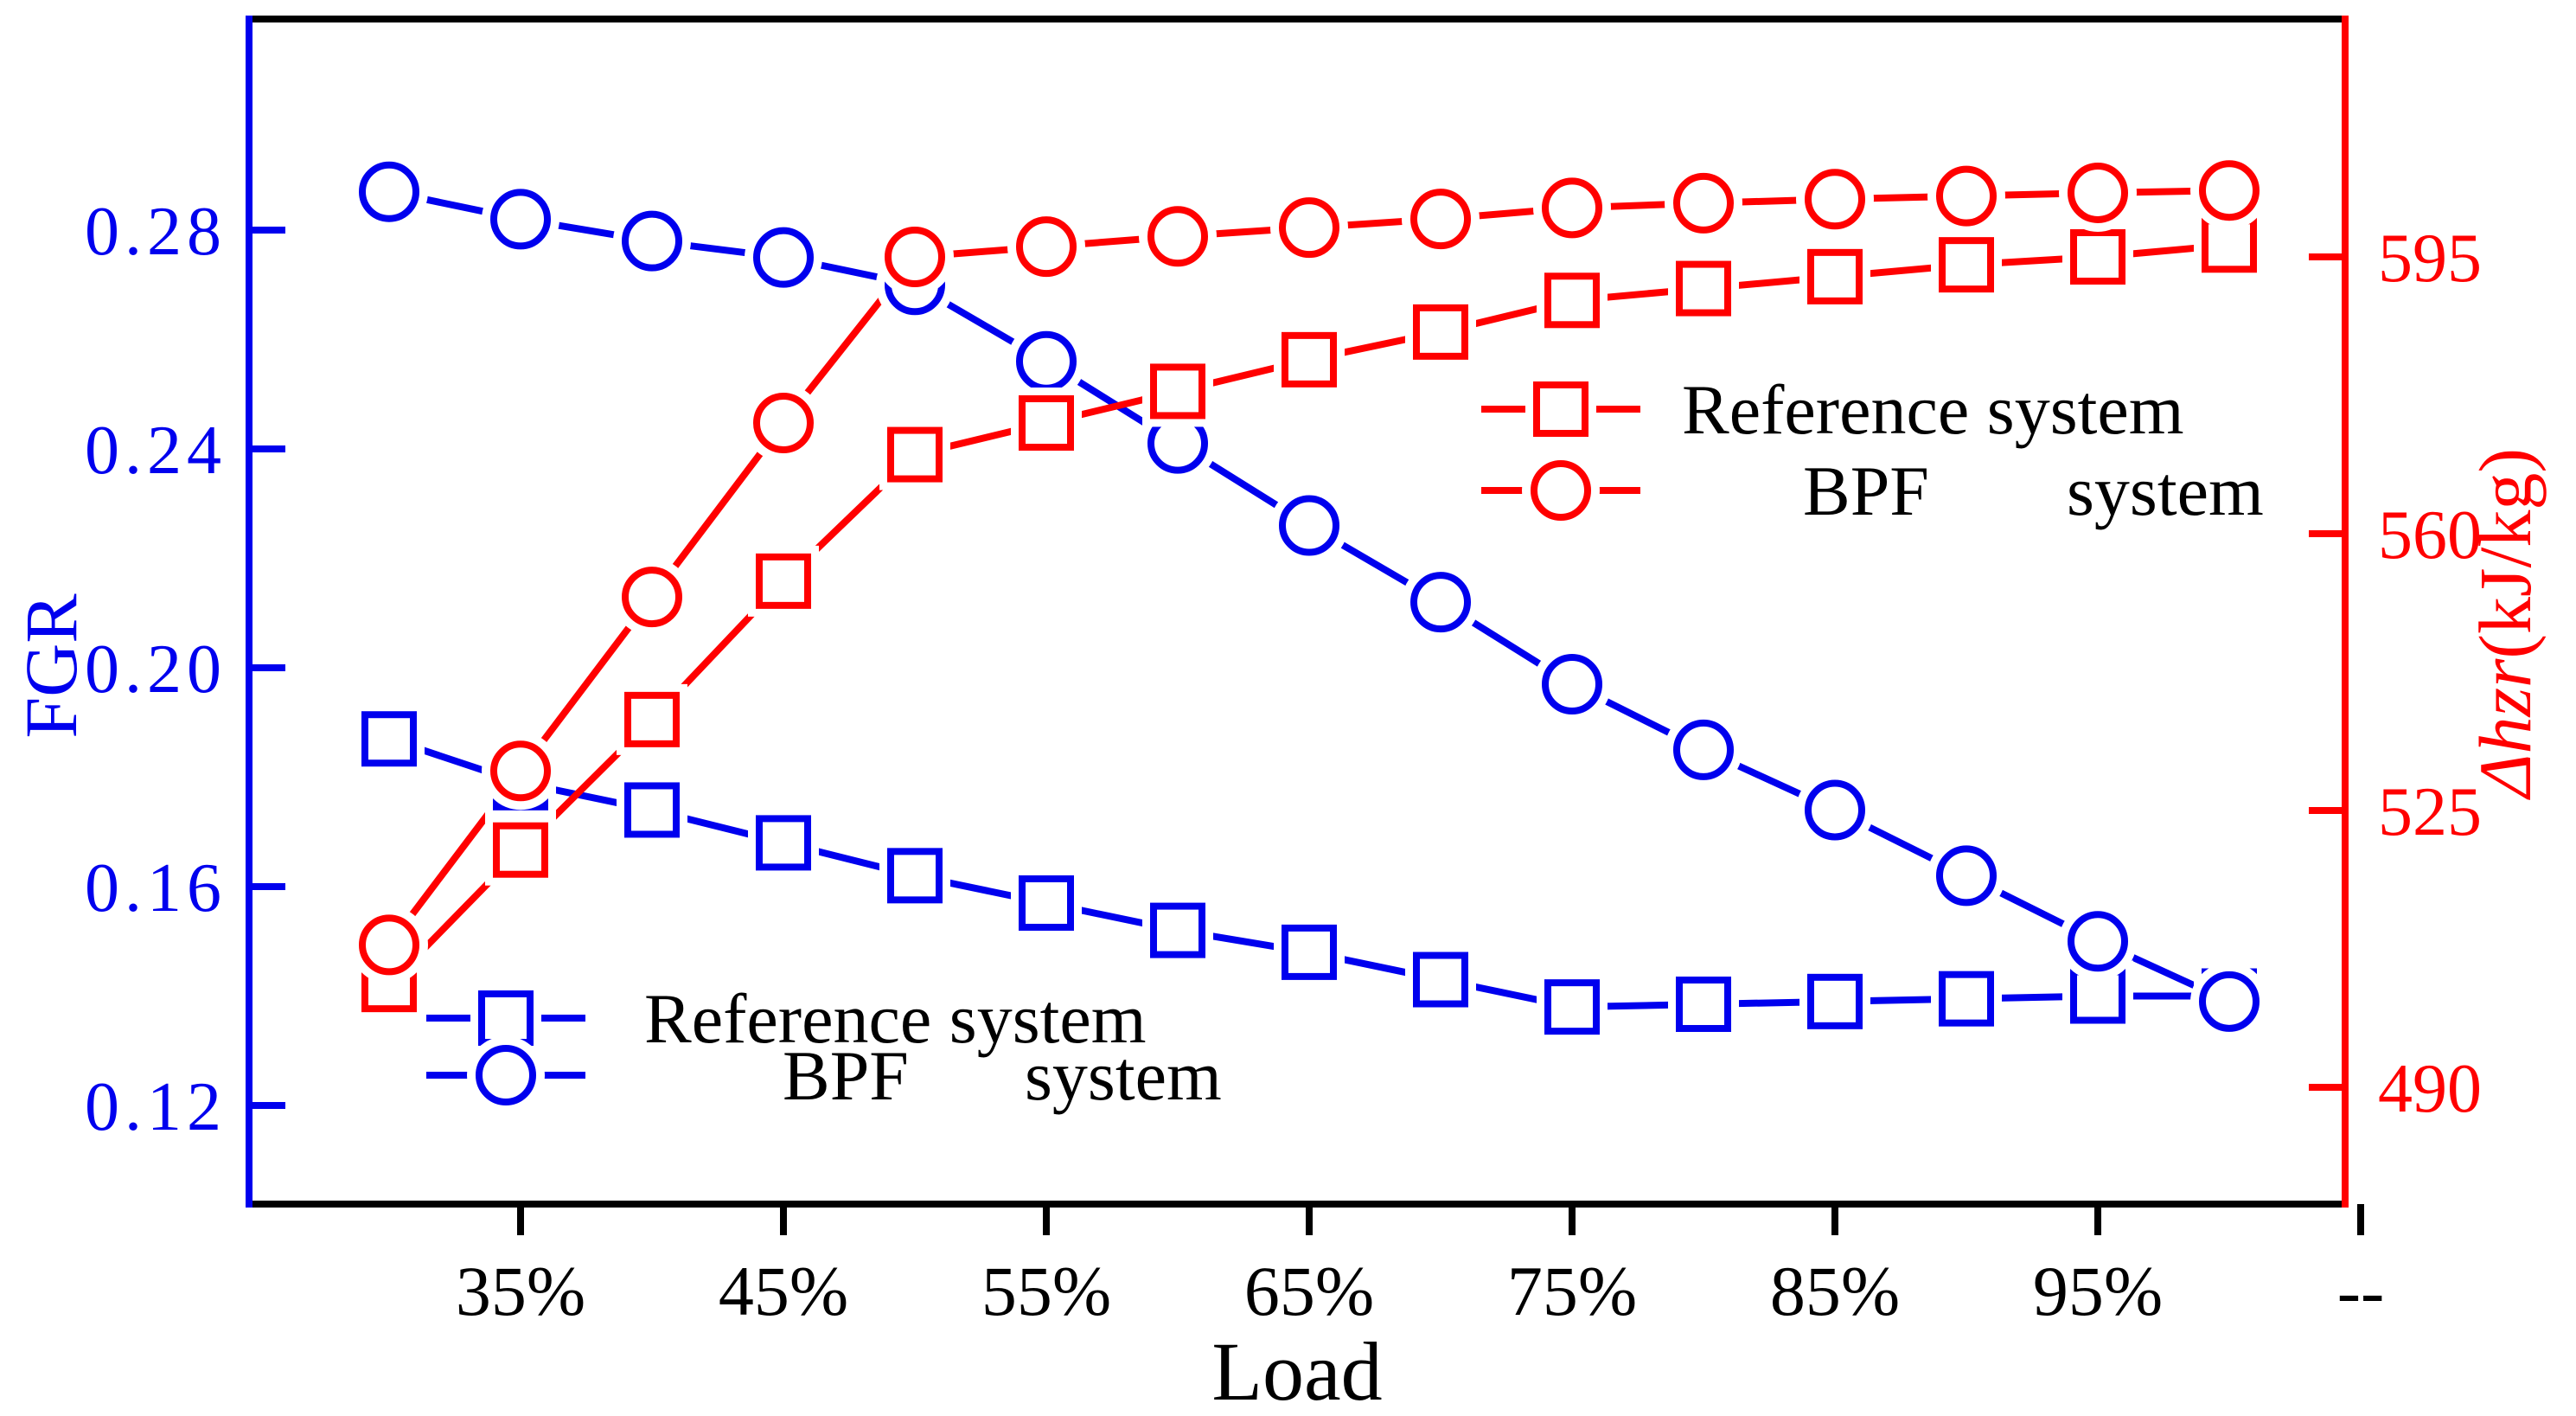 The width and height of the screenshot is (2576, 1416). Describe the element at coordinates (1933, 409) in the screenshot. I see `legend-red-reference-label: Reference system` at that location.